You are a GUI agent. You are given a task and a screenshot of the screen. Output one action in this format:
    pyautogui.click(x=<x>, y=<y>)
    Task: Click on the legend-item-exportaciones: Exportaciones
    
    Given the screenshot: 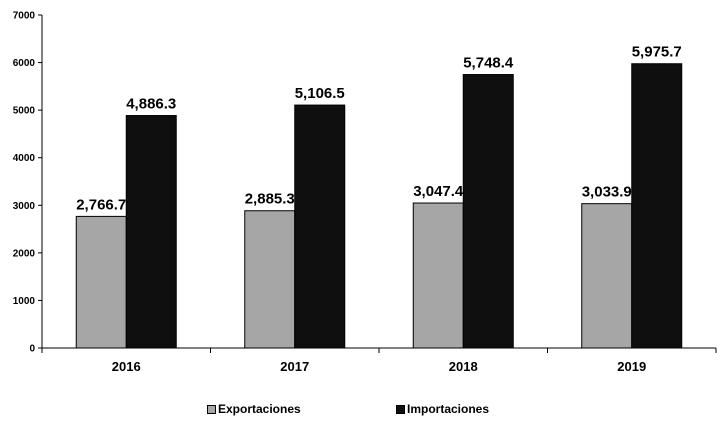 What is the action you would take?
    pyautogui.click(x=254, y=409)
    